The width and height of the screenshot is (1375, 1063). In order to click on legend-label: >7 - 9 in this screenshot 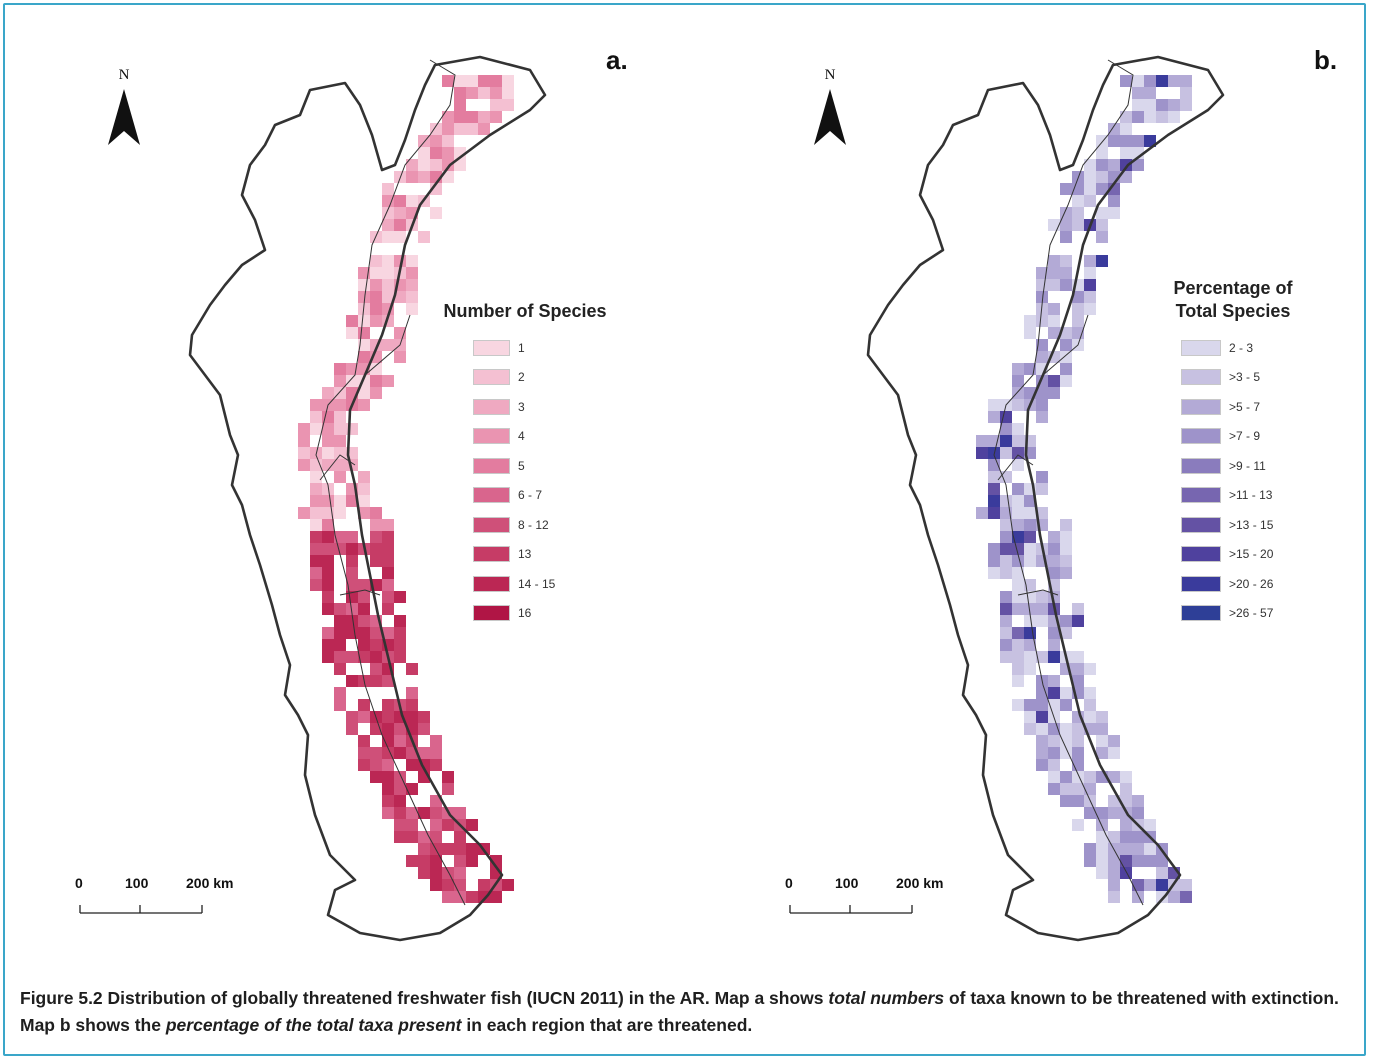, I will do `click(1245, 436)`.